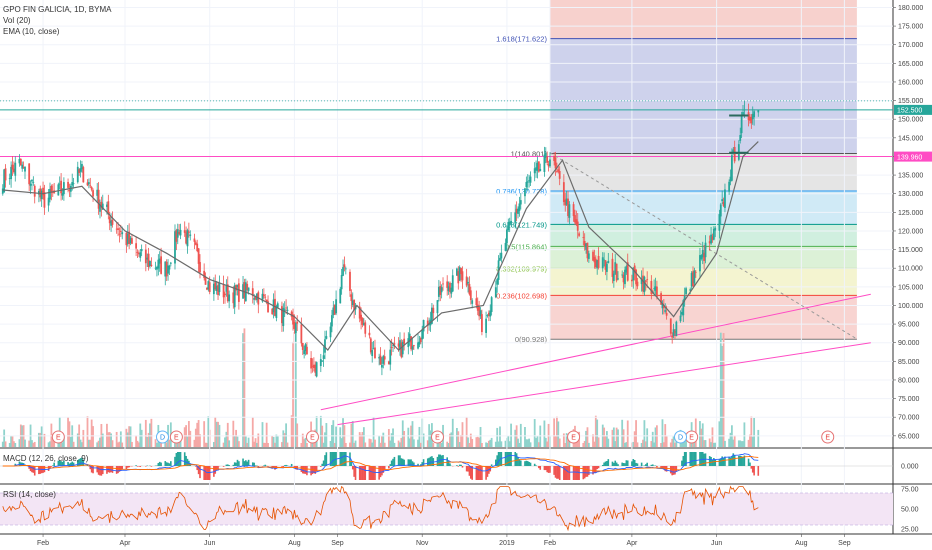 Image resolution: width=932 pixels, height=550 pixels. Describe the element at coordinates (31, 31) in the screenshot. I see `ema-legend: EMA (10, close)` at that location.